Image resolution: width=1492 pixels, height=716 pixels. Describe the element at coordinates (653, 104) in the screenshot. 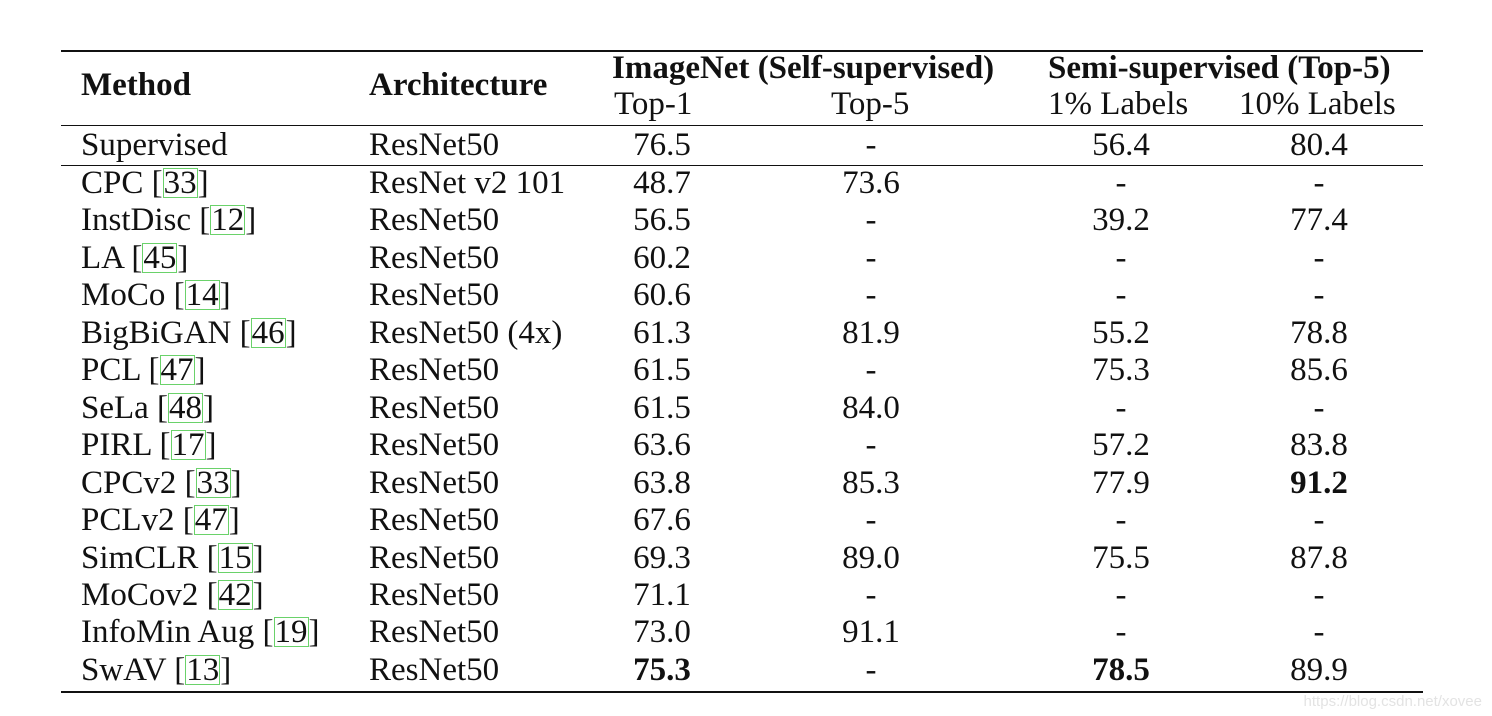

I see `header-top1: Top-1` at that location.